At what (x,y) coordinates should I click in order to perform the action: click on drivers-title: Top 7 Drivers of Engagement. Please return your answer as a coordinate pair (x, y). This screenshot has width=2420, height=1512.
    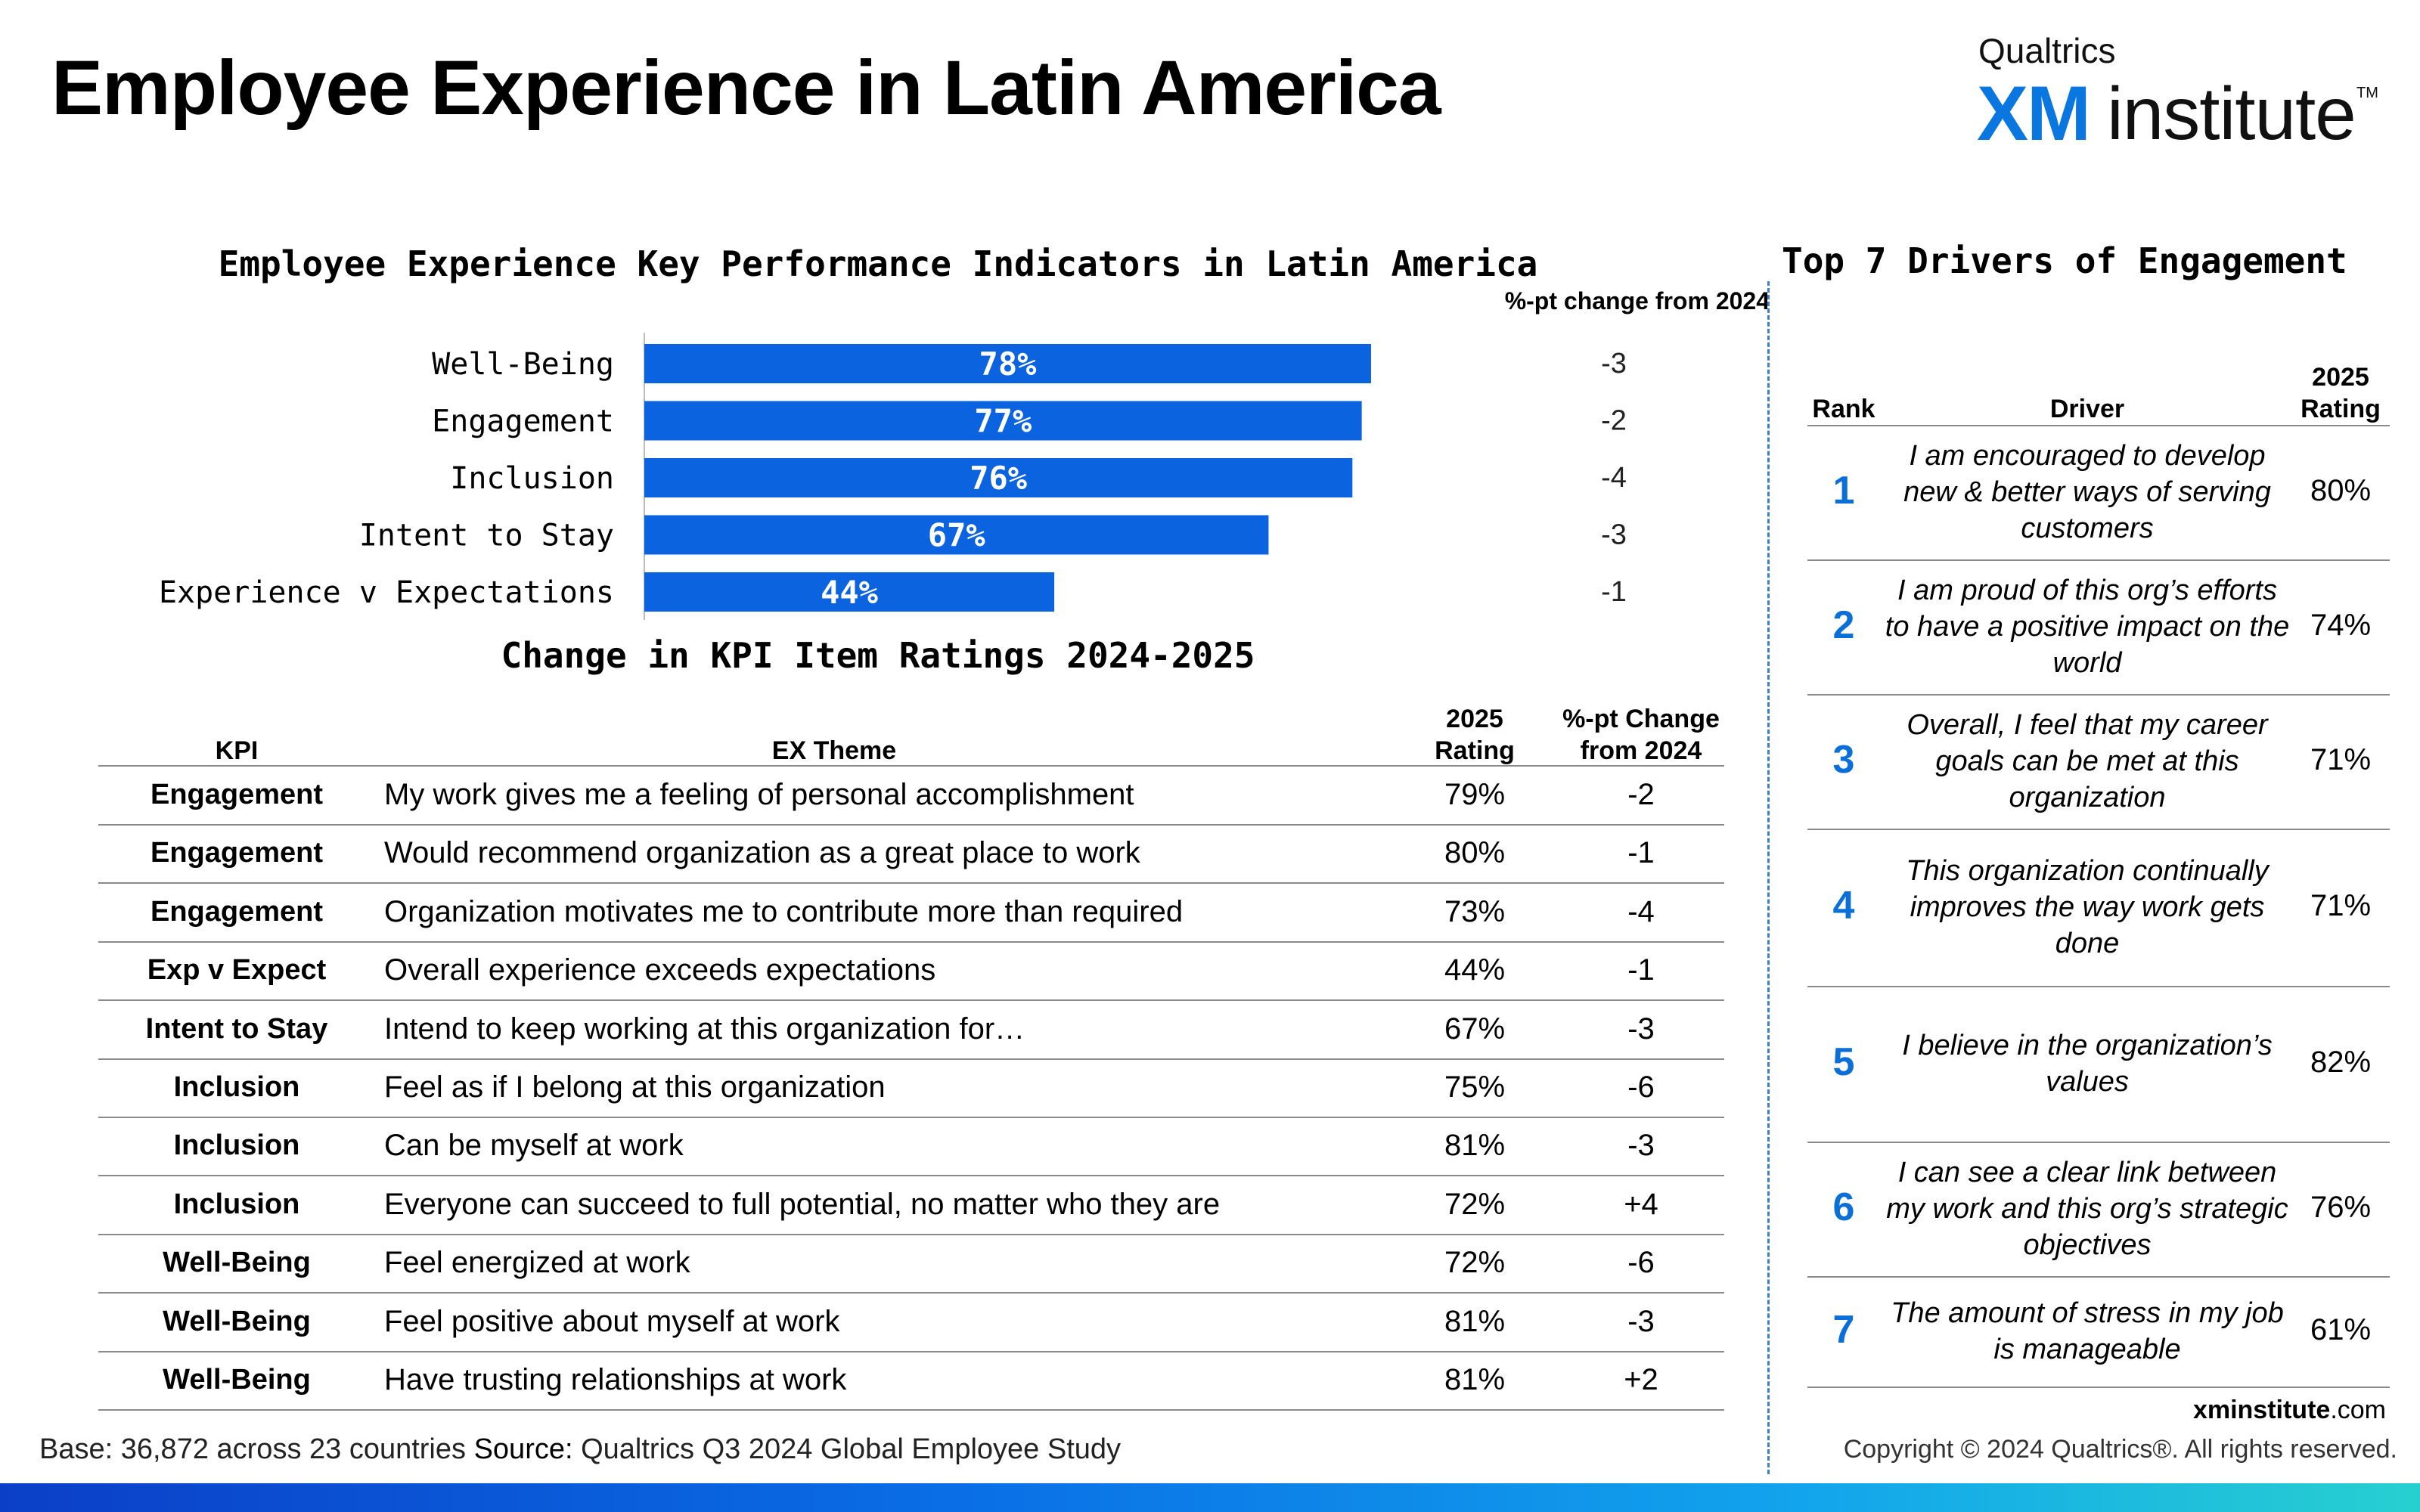
    Looking at the image, I should click on (2064, 260).